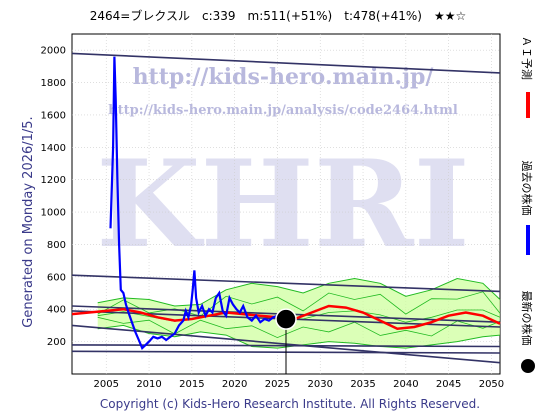 The height and width of the screenshot is (420, 560). I want to click on x-tick-label: 2025, so click(277, 384).